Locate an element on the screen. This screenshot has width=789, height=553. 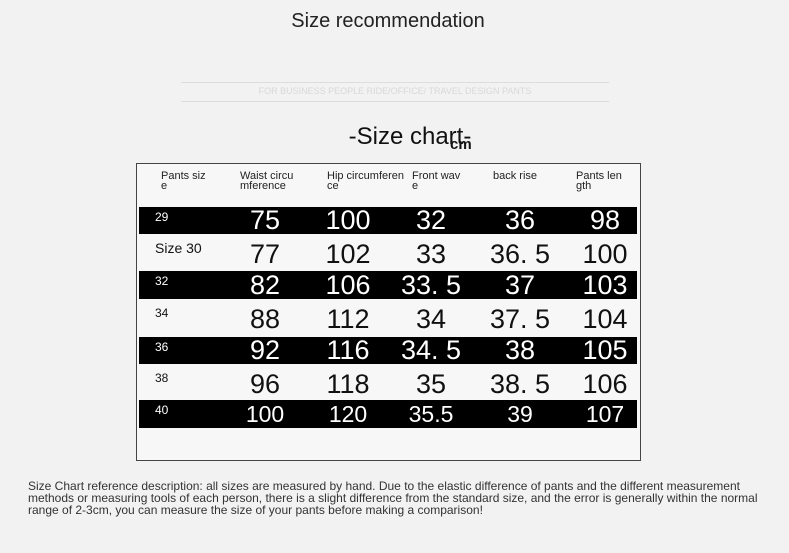
measurement: 118 is located at coordinates (348, 384).